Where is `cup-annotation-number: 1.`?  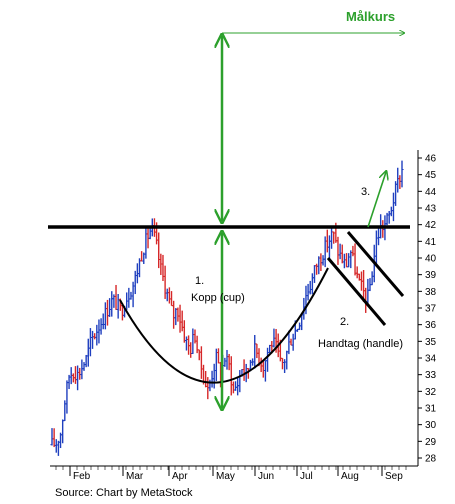 cup-annotation-number: 1. is located at coordinates (199, 281).